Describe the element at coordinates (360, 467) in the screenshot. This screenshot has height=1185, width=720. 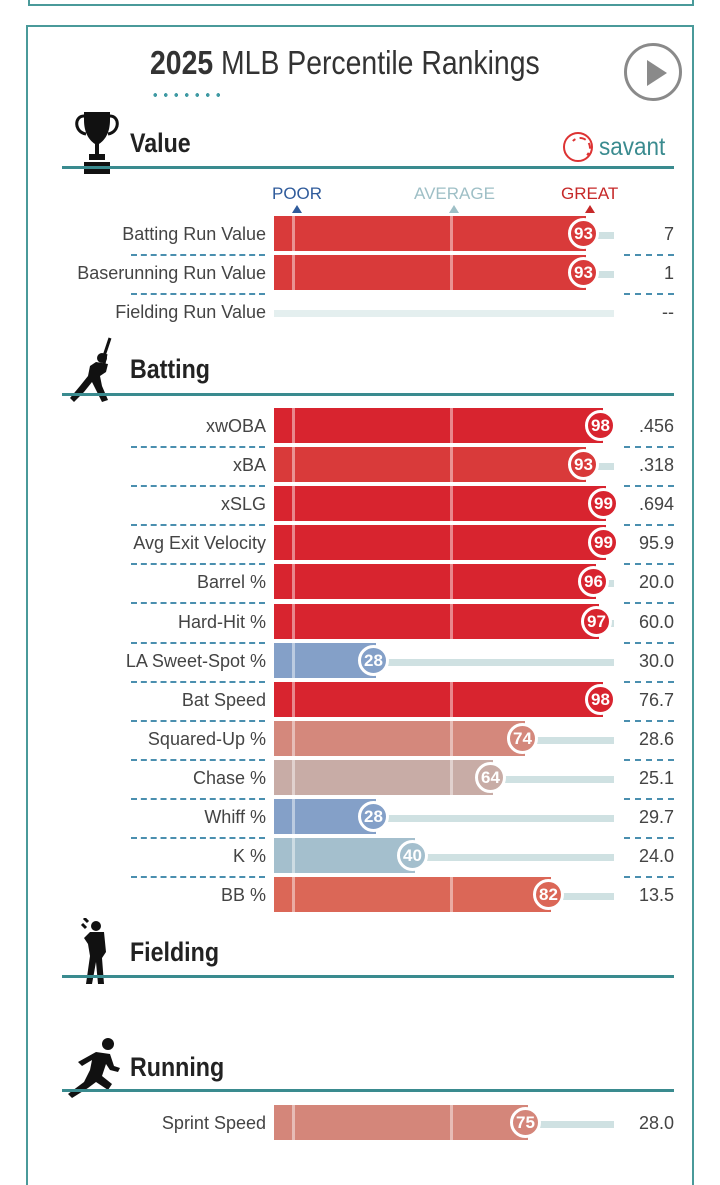
I see `metric-row-xba: xBA 93 .318` at that location.